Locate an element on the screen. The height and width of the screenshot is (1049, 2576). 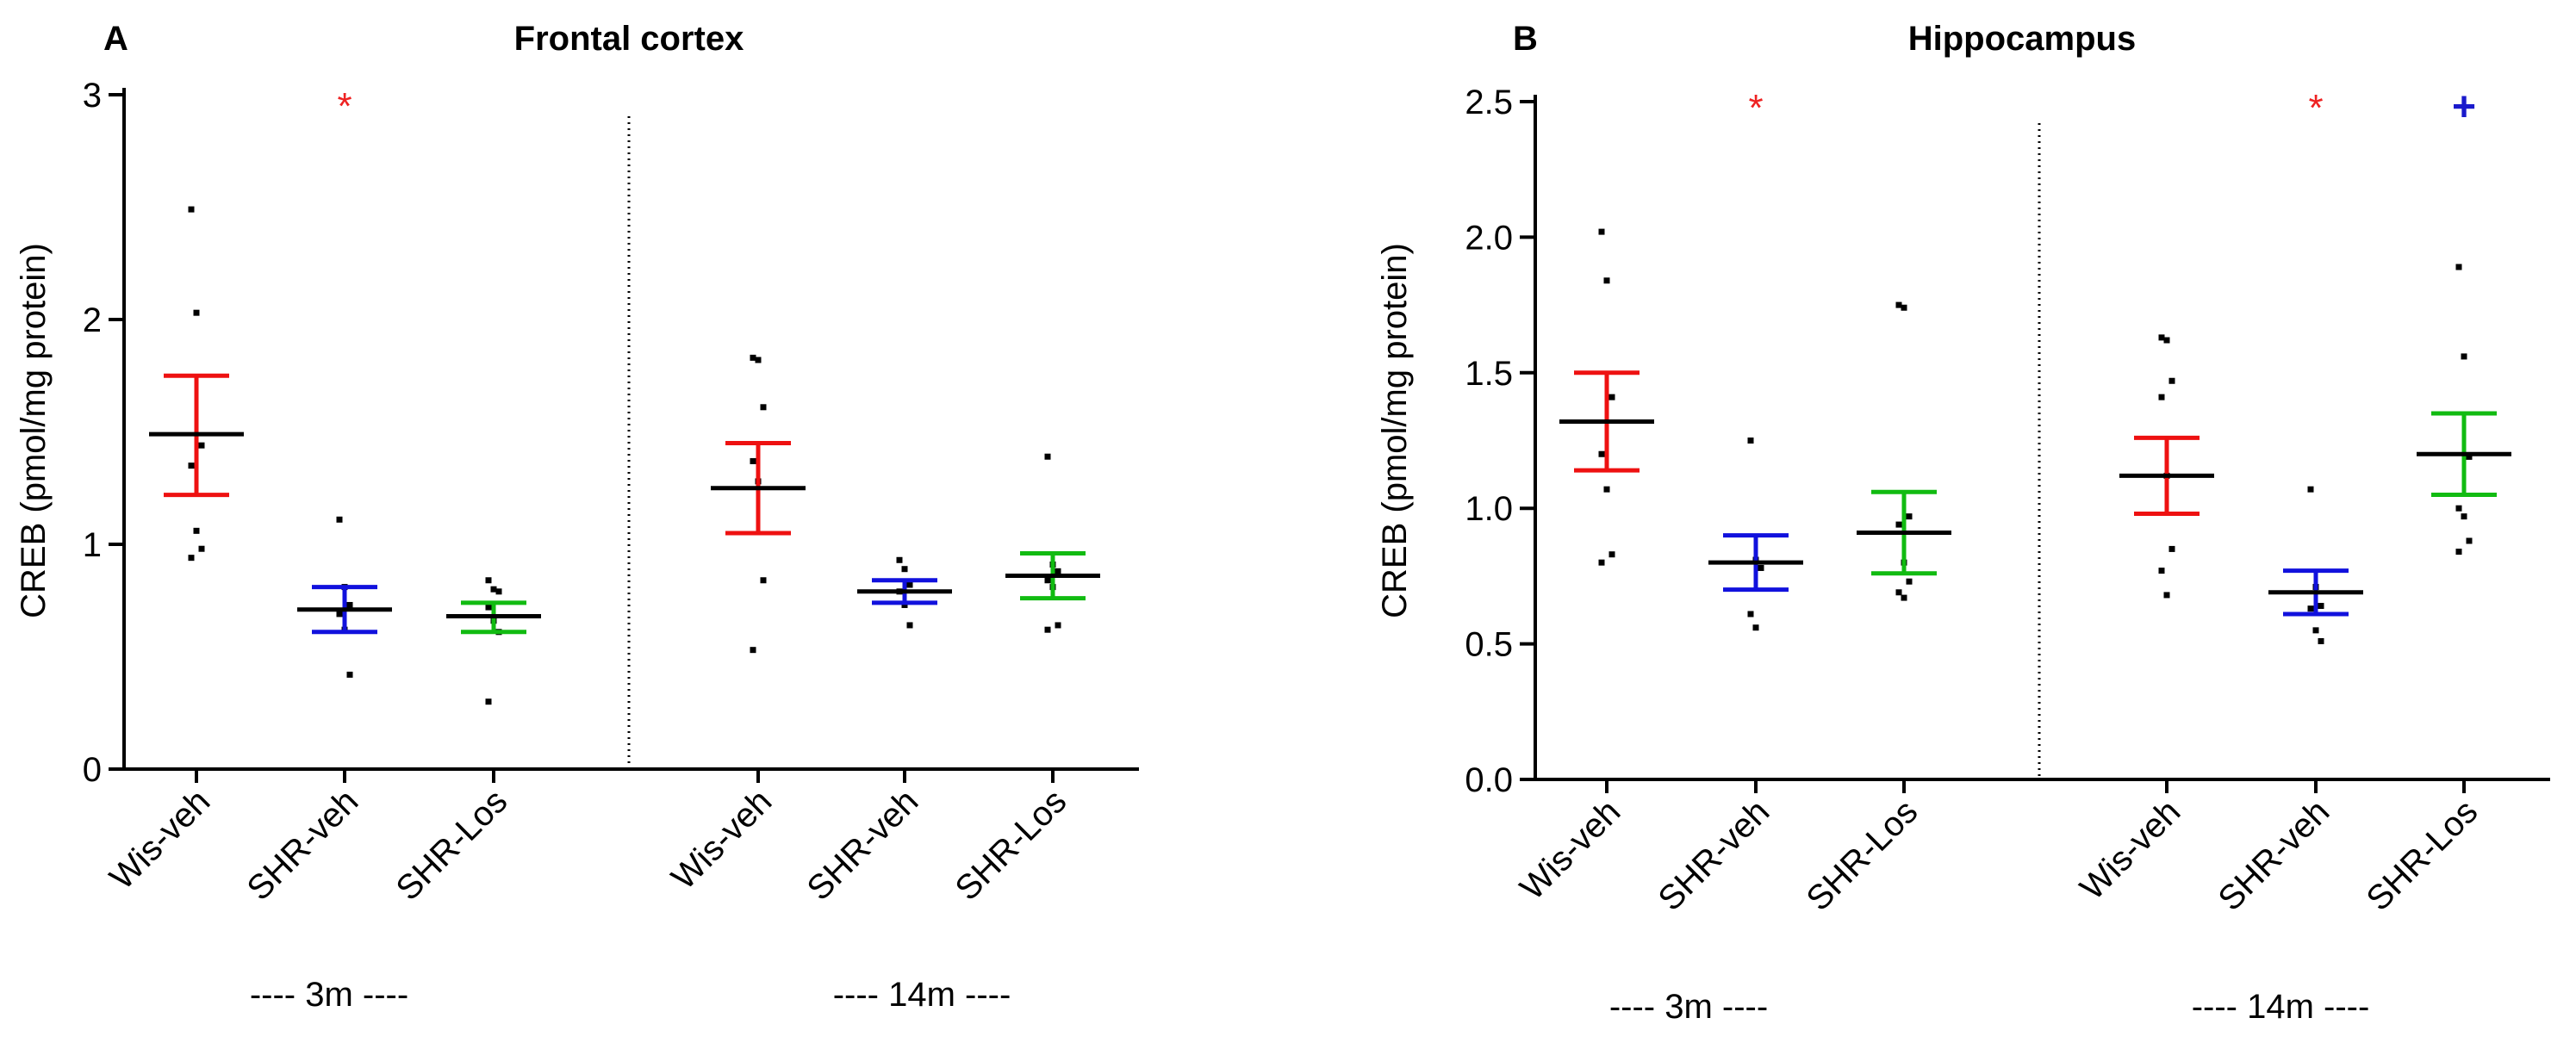
y-tick-label: 1 is located at coordinates (92, 545).